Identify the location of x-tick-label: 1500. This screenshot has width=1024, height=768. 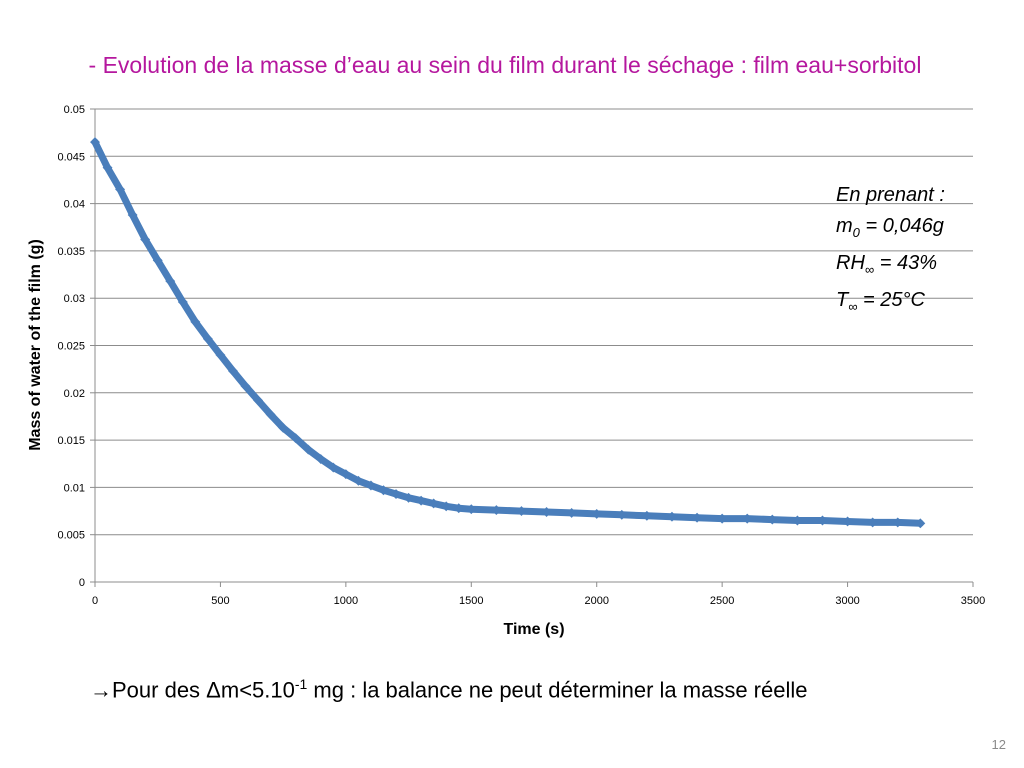
(471, 601).